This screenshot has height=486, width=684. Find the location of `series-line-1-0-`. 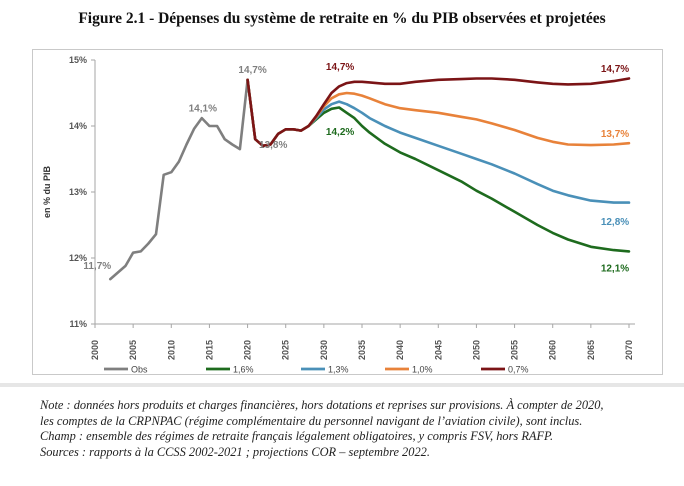

series-line-1-0- is located at coordinates (438, 113).